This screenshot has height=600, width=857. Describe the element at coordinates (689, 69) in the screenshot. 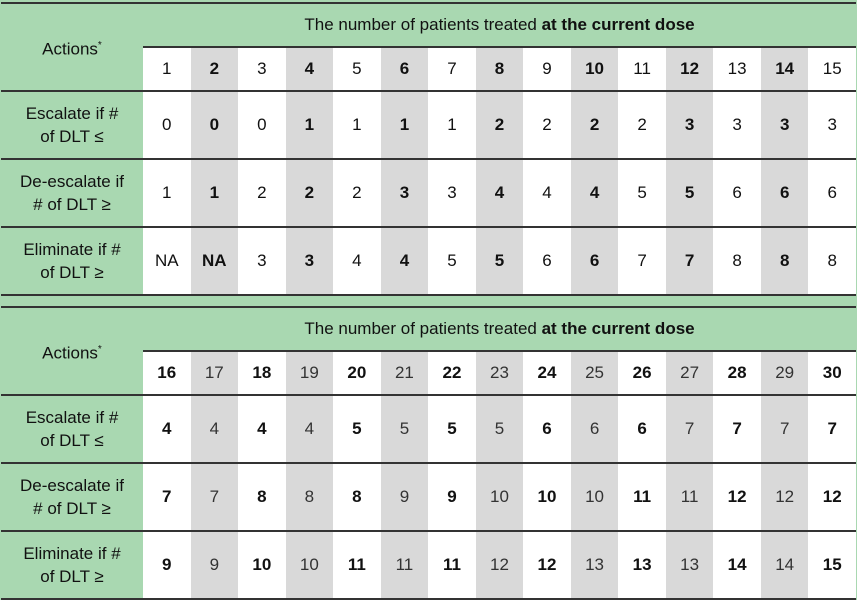

I see `patient-count-cell: 12` at that location.